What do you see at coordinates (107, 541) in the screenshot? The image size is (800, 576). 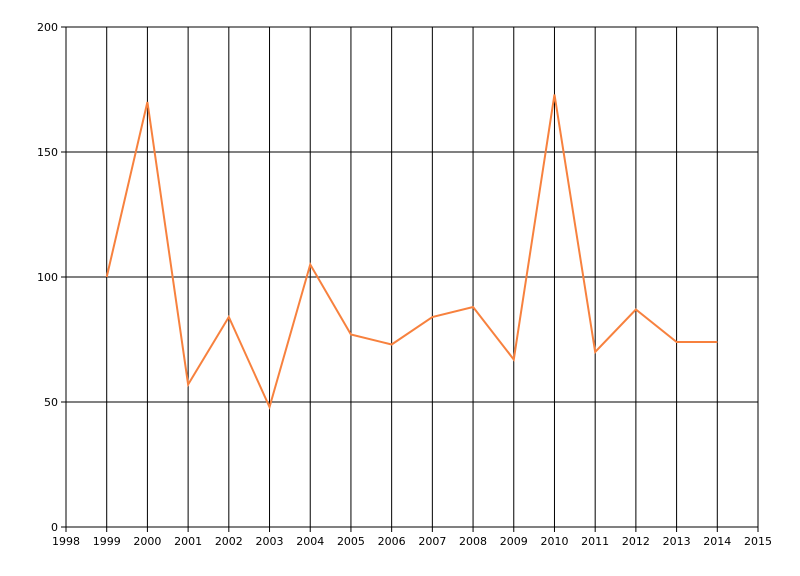 I see `x-tick-label: 1999` at bounding box center [107, 541].